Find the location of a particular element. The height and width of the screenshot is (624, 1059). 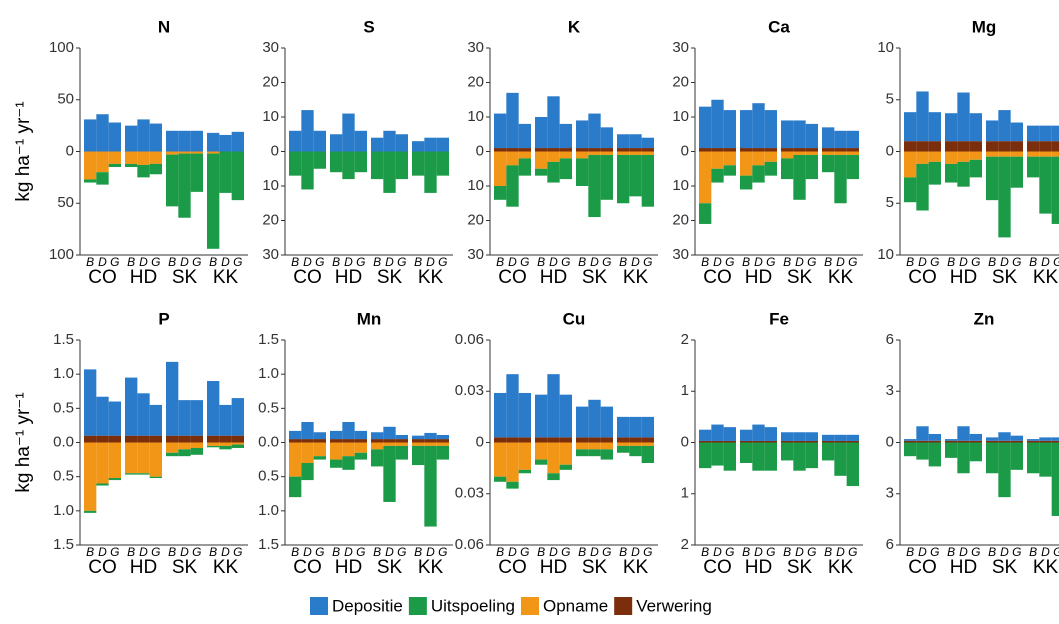

y-tick-label: 3 is located at coordinates (890, 390).